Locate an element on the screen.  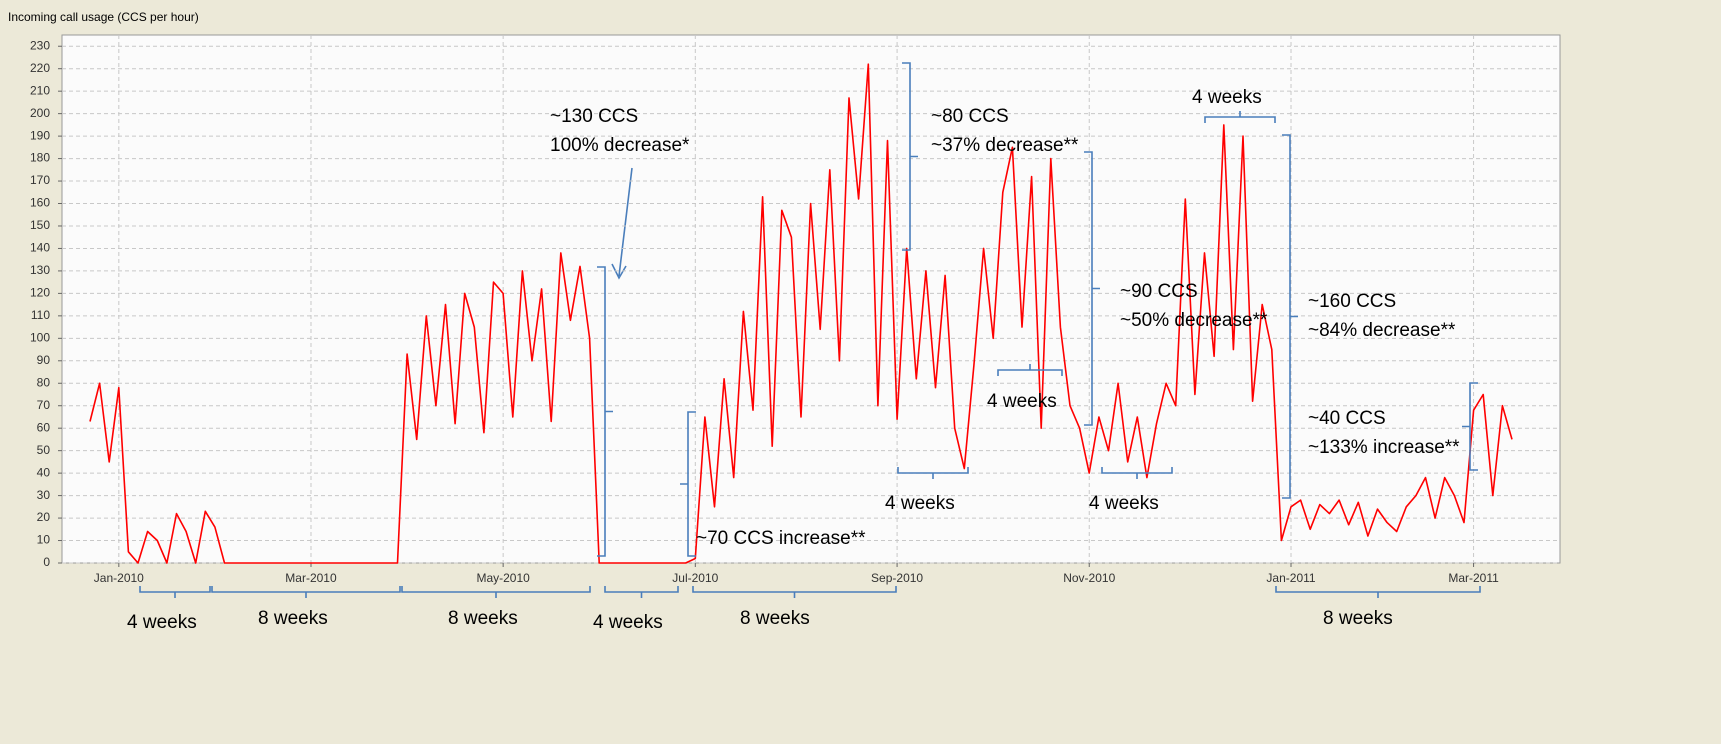
y-tick-label: 50 is located at coordinates (44, 450).